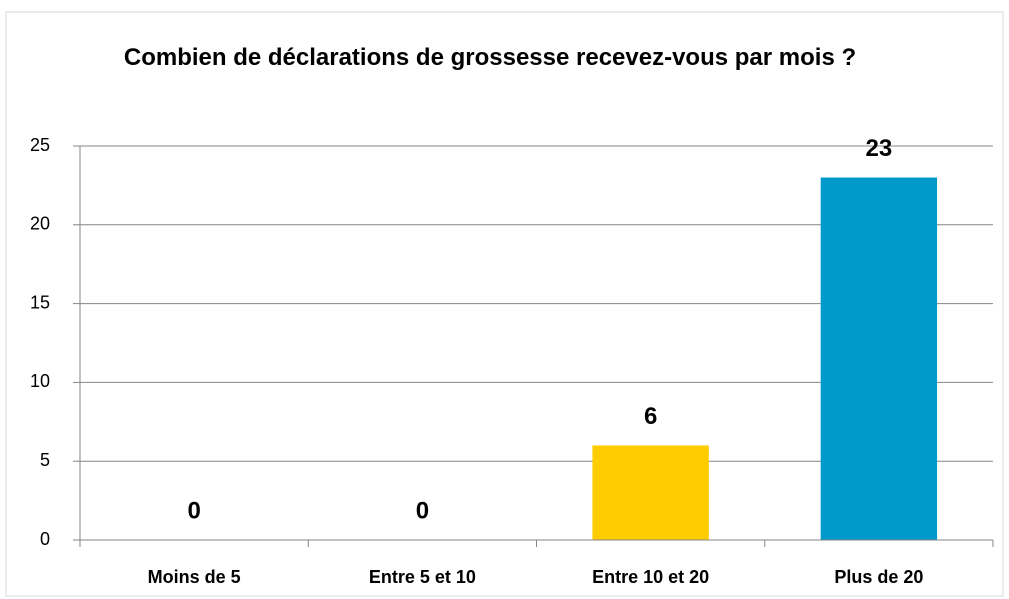 This screenshot has height=599, width=1009. Describe the element at coordinates (194, 577) in the screenshot. I see `x-tick-label: Moins de 5` at that location.